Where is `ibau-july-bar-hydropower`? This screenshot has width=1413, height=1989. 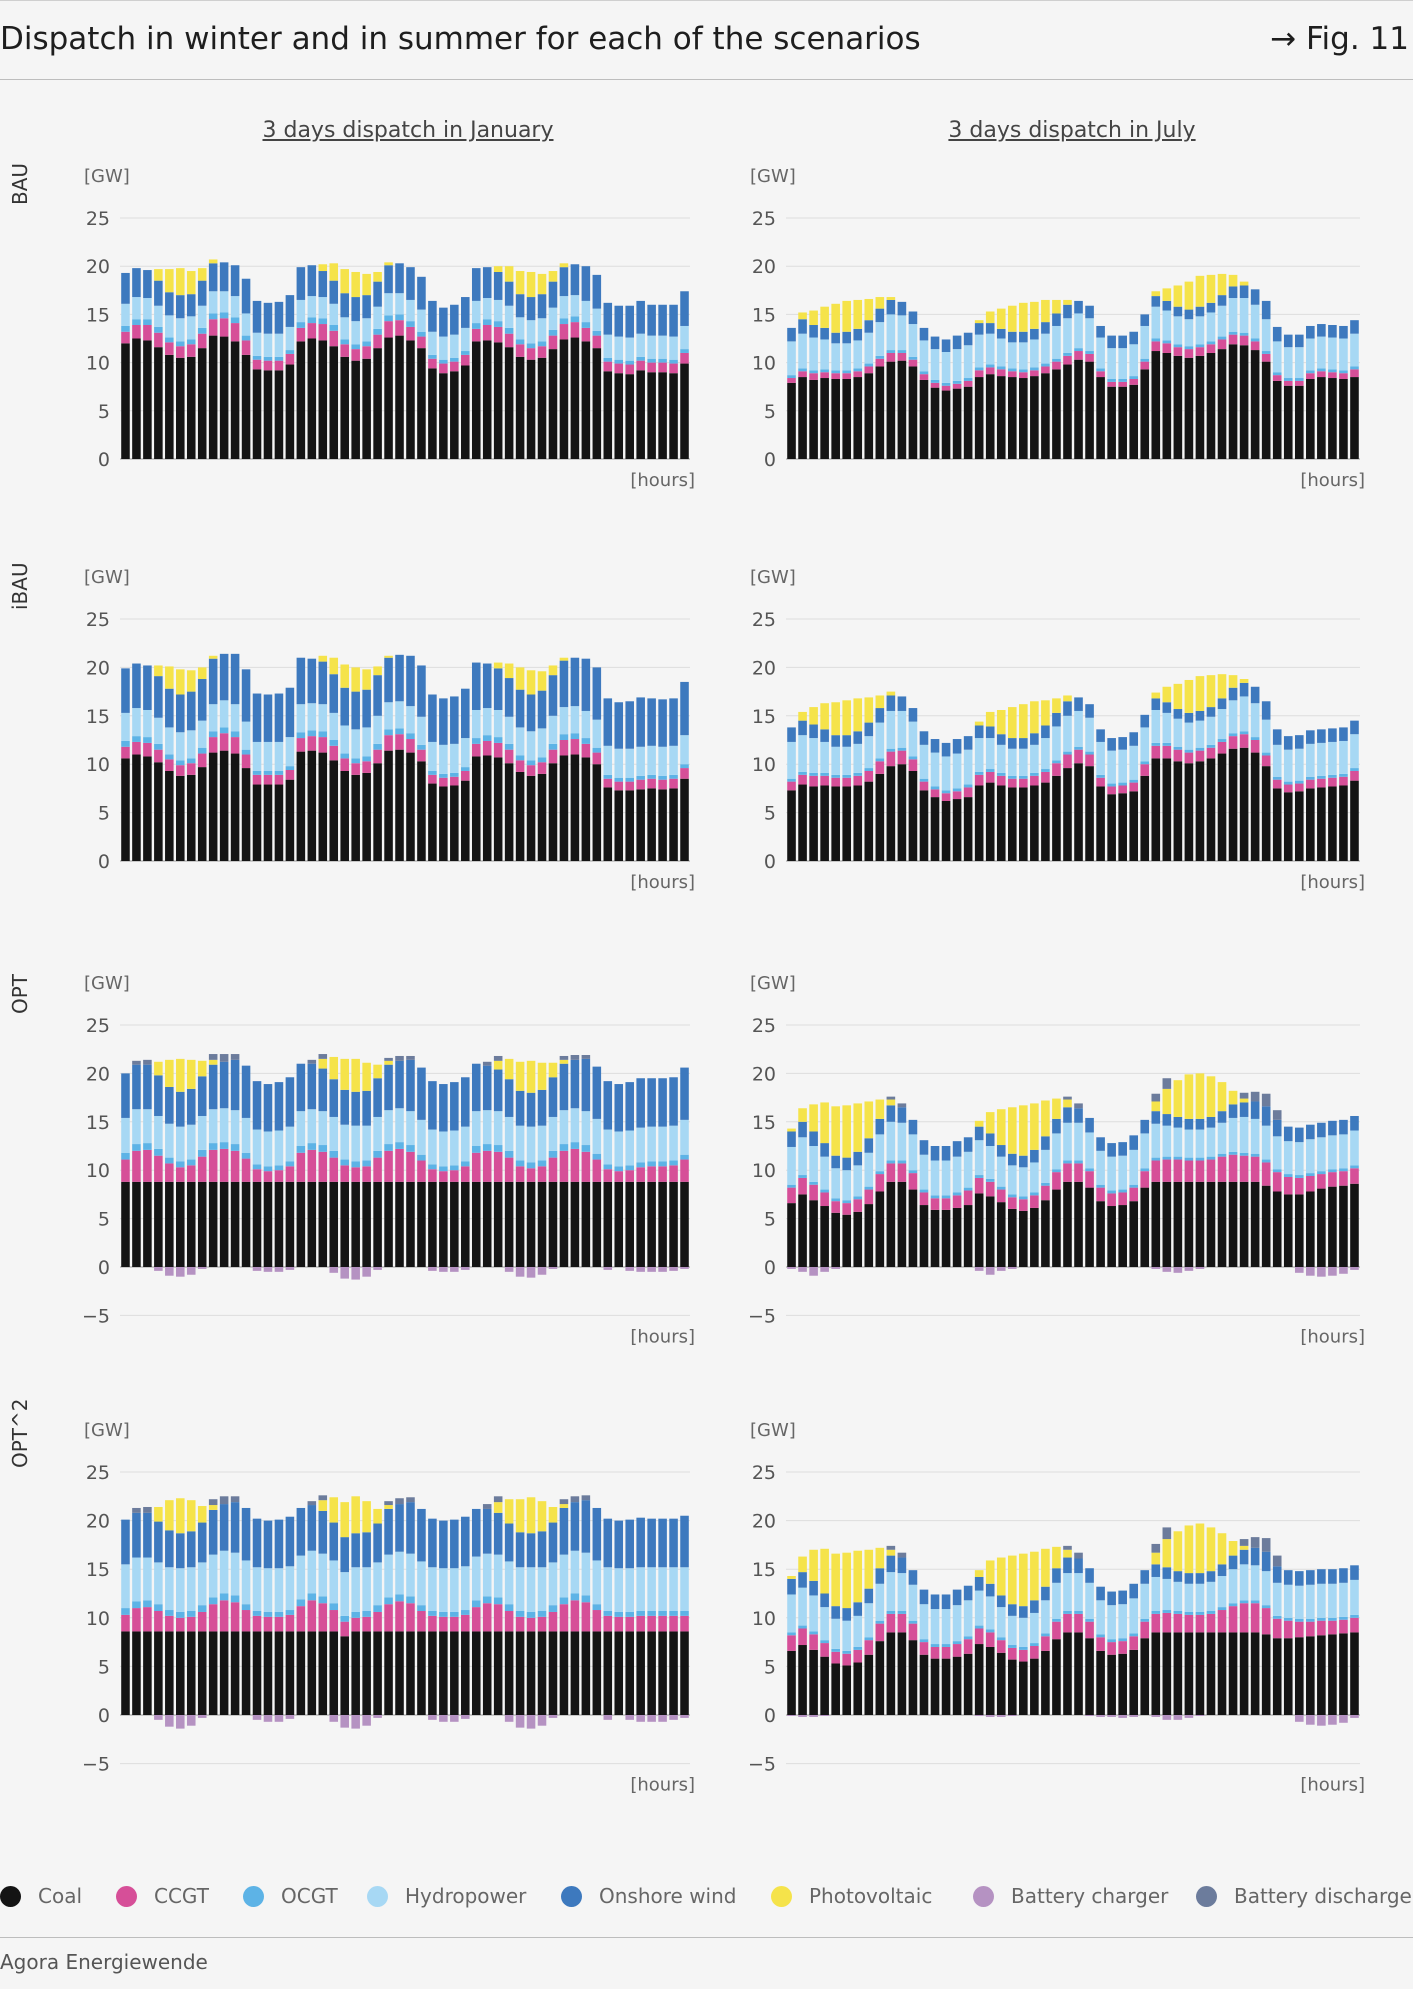
ibau-july-bar-hydropower is located at coordinates (1056, 743).